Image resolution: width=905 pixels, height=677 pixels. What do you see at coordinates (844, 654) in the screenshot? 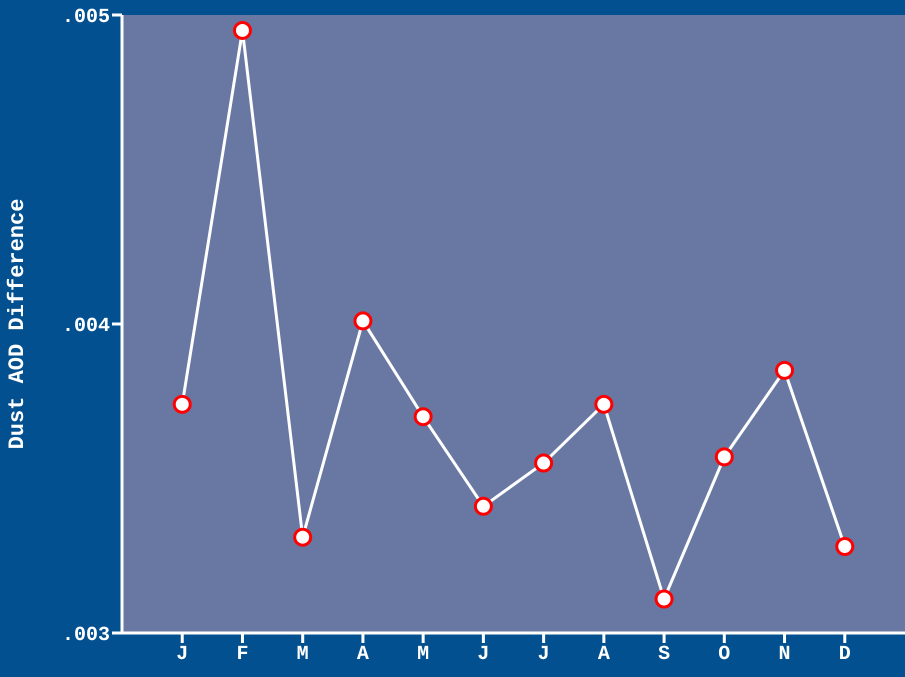
I see `x-tick-label: D` at bounding box center [844, 654].